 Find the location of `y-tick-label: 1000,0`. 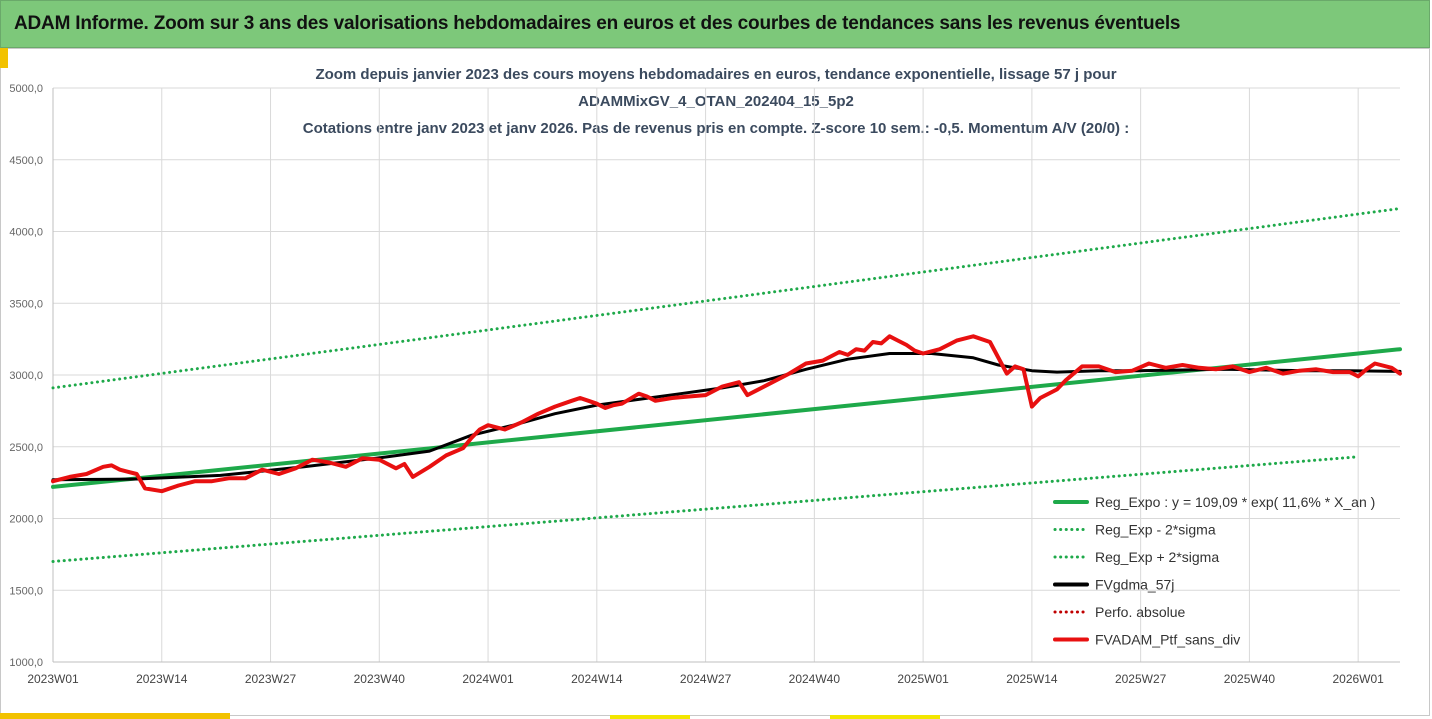

y-tick-label: 1000,0 is located at coordinates (26, 663).